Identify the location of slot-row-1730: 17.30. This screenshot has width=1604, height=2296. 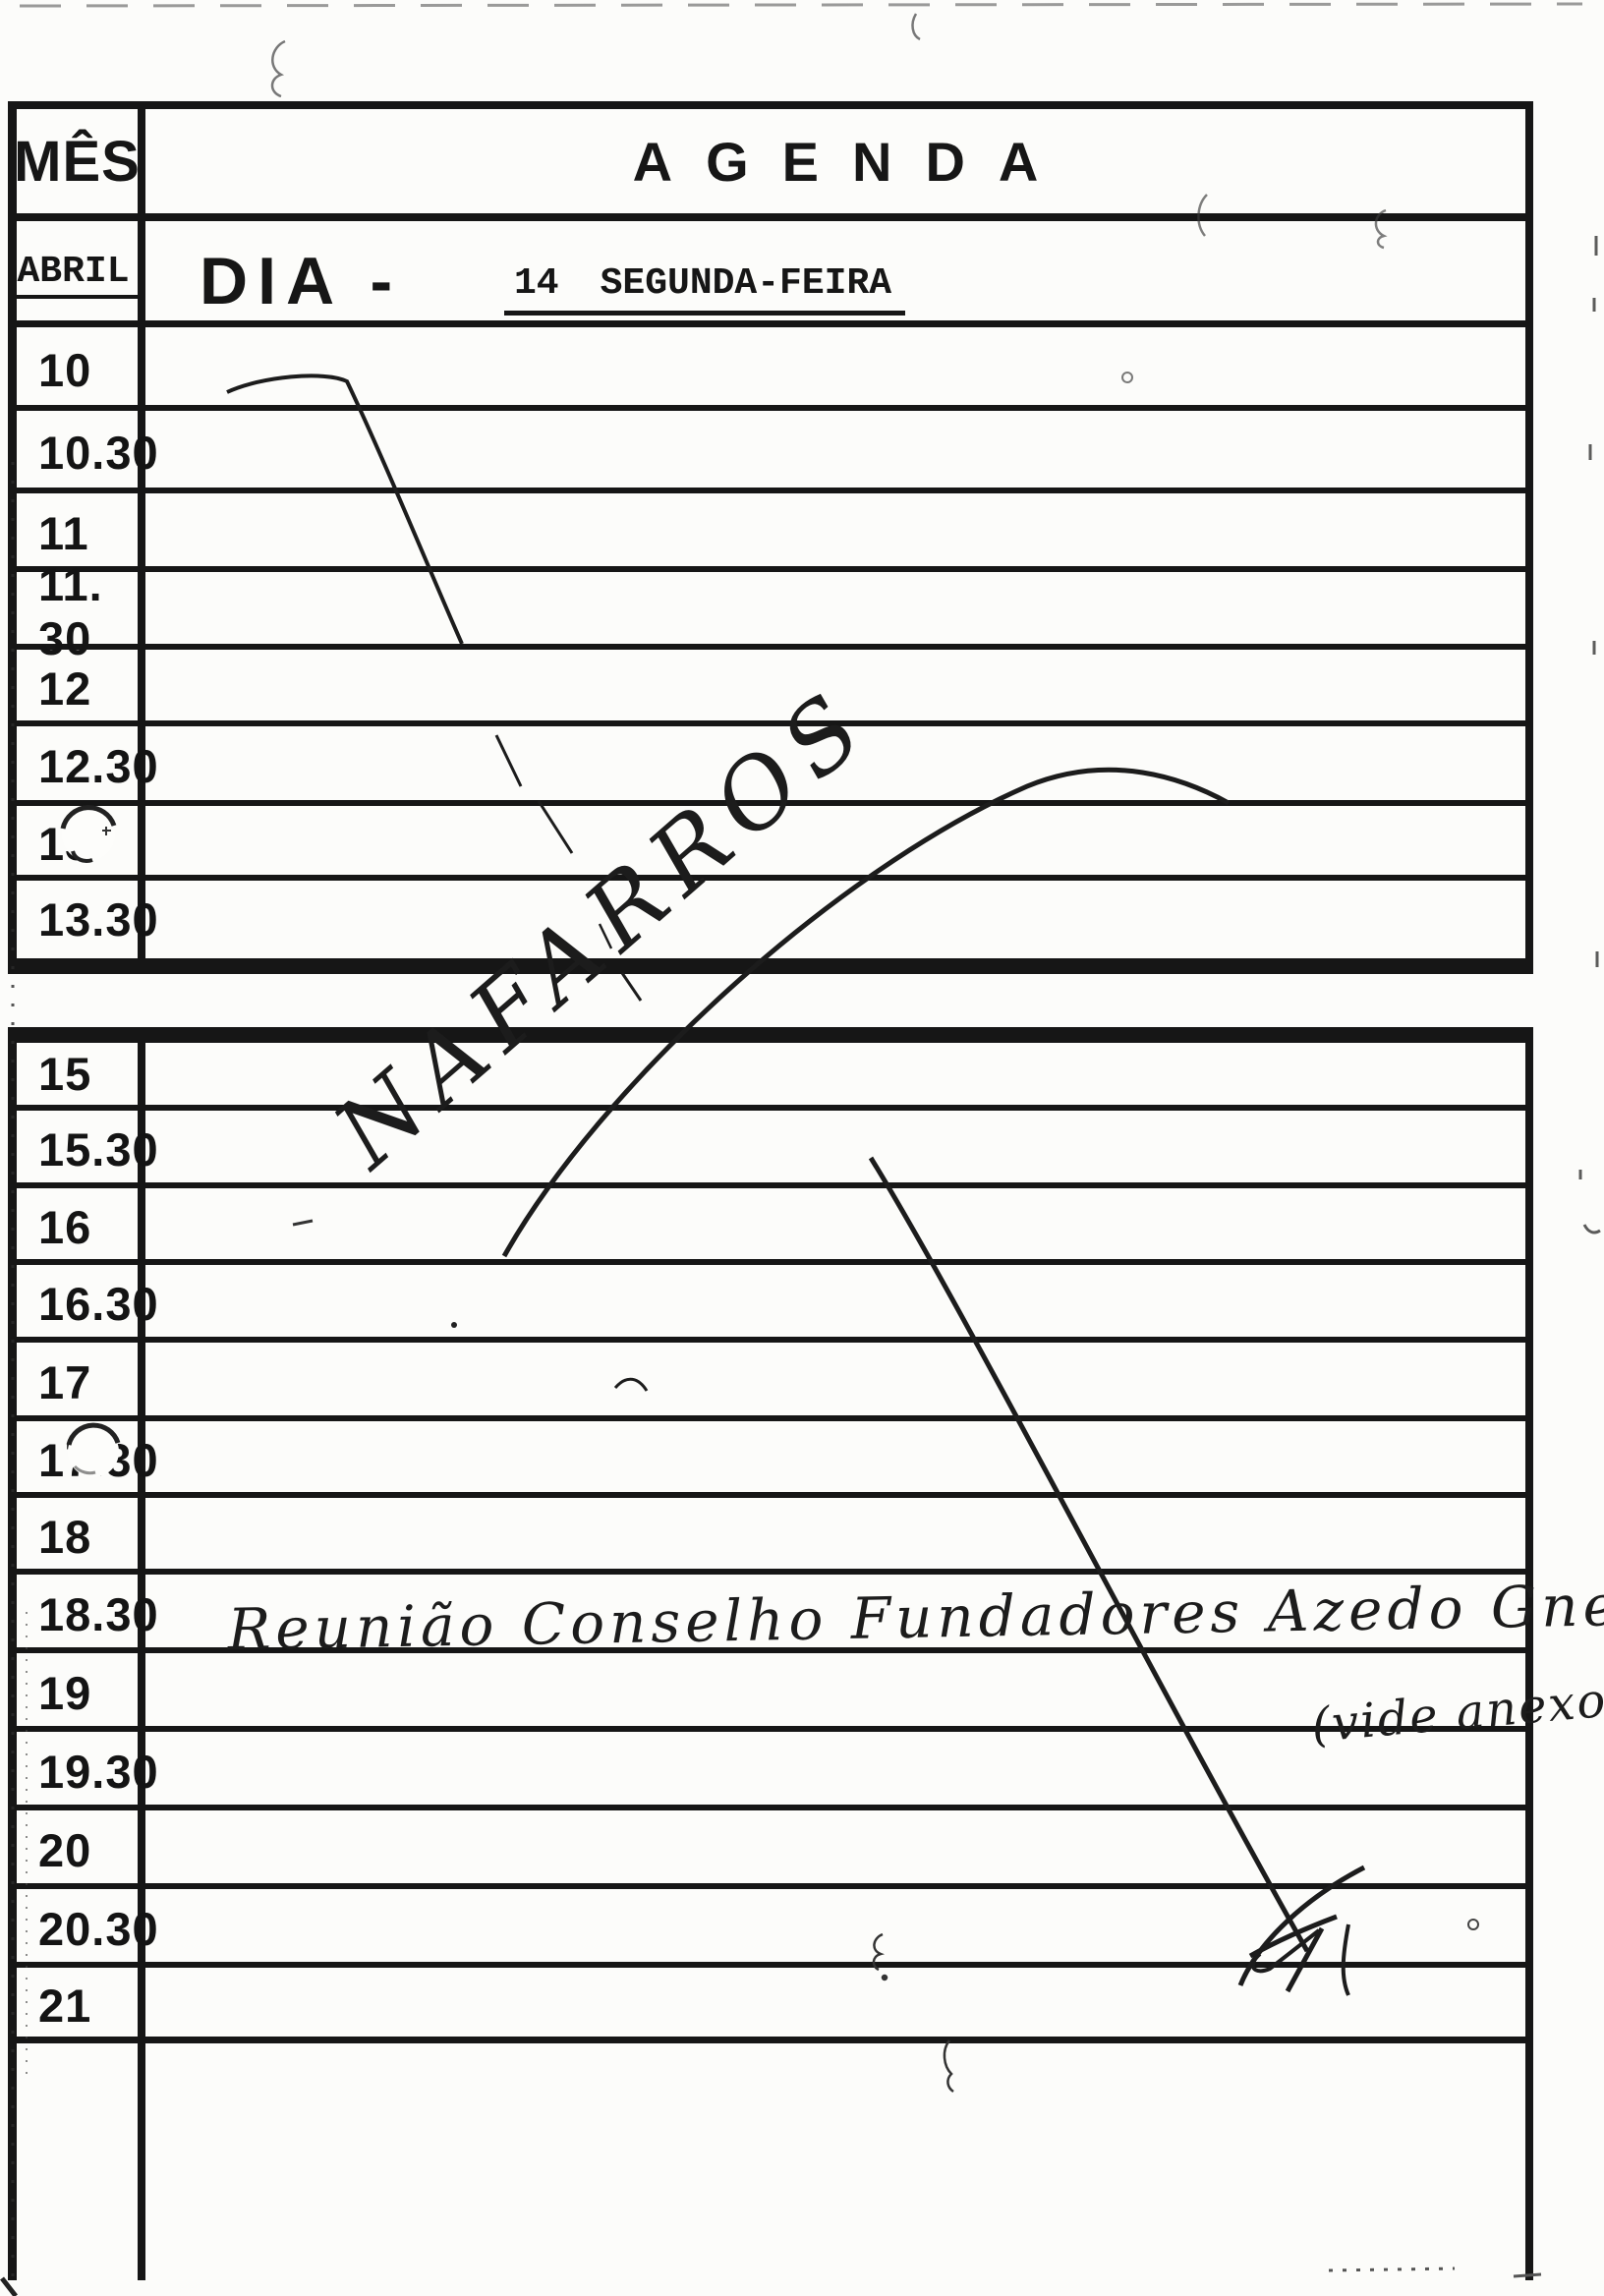
(771, 1463).